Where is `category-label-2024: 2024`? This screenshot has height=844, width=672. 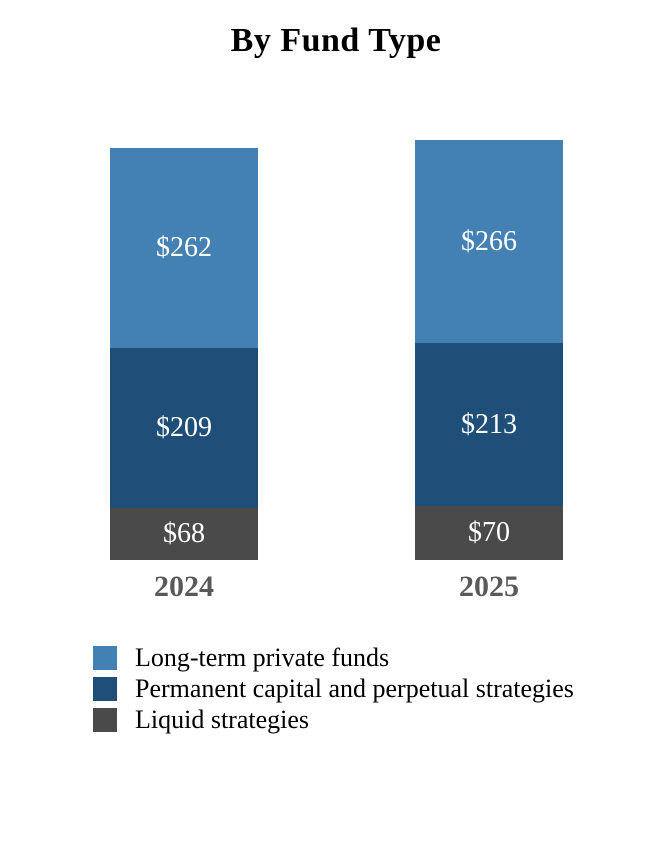 category-label-2024: 2024 is located at coordinates (184, 586).